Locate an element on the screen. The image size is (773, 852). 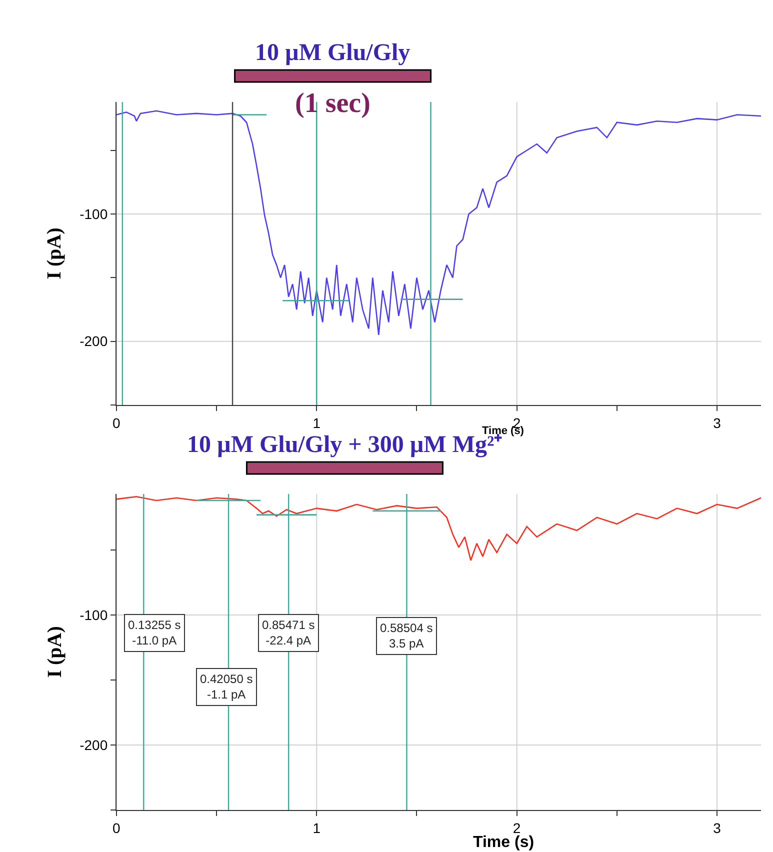
x-tick-label: 2 is located at coordinates (516, 828).